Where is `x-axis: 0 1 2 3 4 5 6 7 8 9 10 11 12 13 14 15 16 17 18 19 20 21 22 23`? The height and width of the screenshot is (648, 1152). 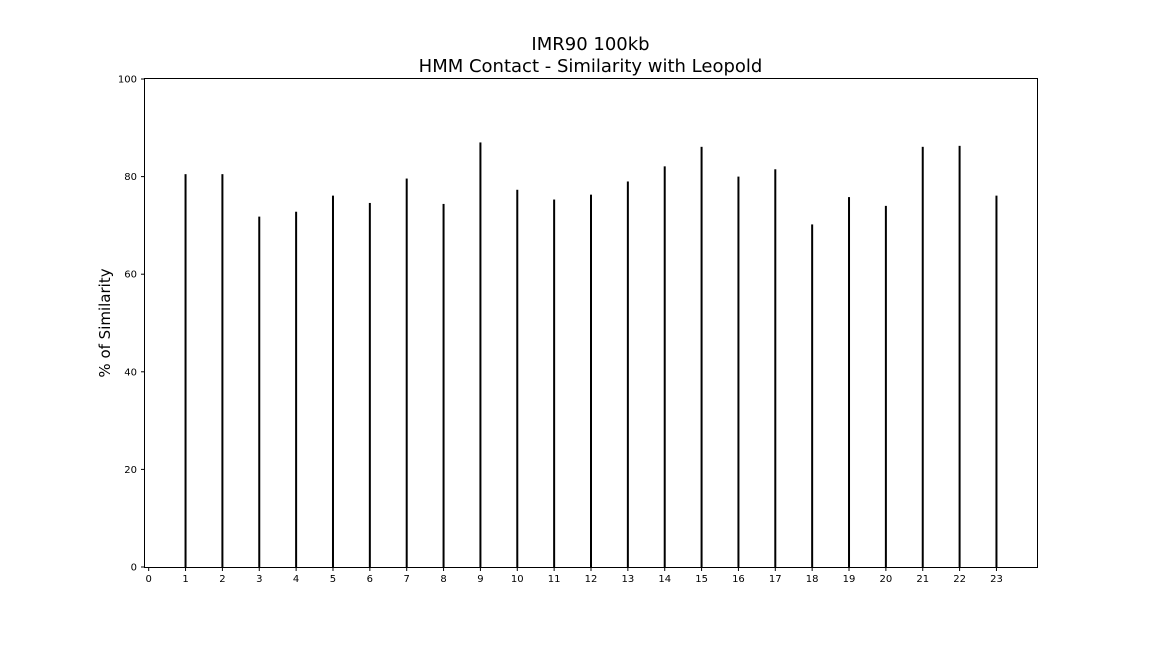
x-axis: 0 1 2 3 4 5 6 7 8 9 10 11 12 13 14 15 16 17 18 19 20 21 22 23 is located at coordinates (574, 576).